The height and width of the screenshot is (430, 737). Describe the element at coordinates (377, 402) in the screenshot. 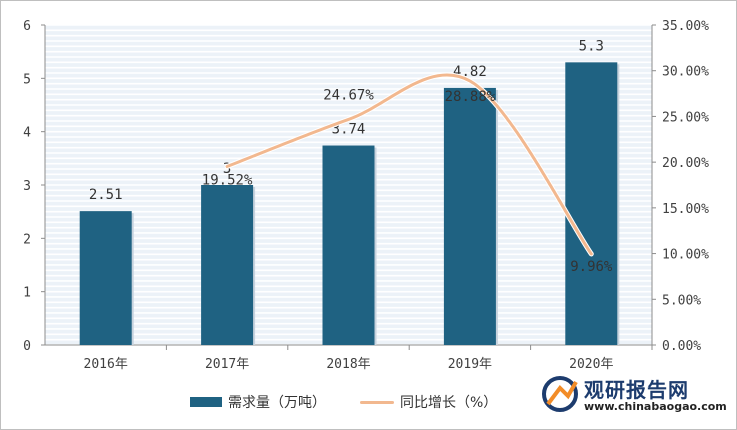

I see `legend-line-swatch` at that location.